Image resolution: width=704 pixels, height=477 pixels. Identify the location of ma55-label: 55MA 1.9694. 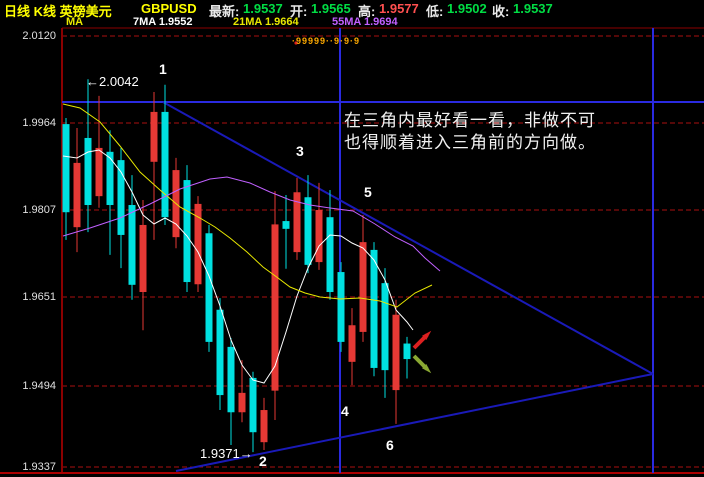
(365, 22).